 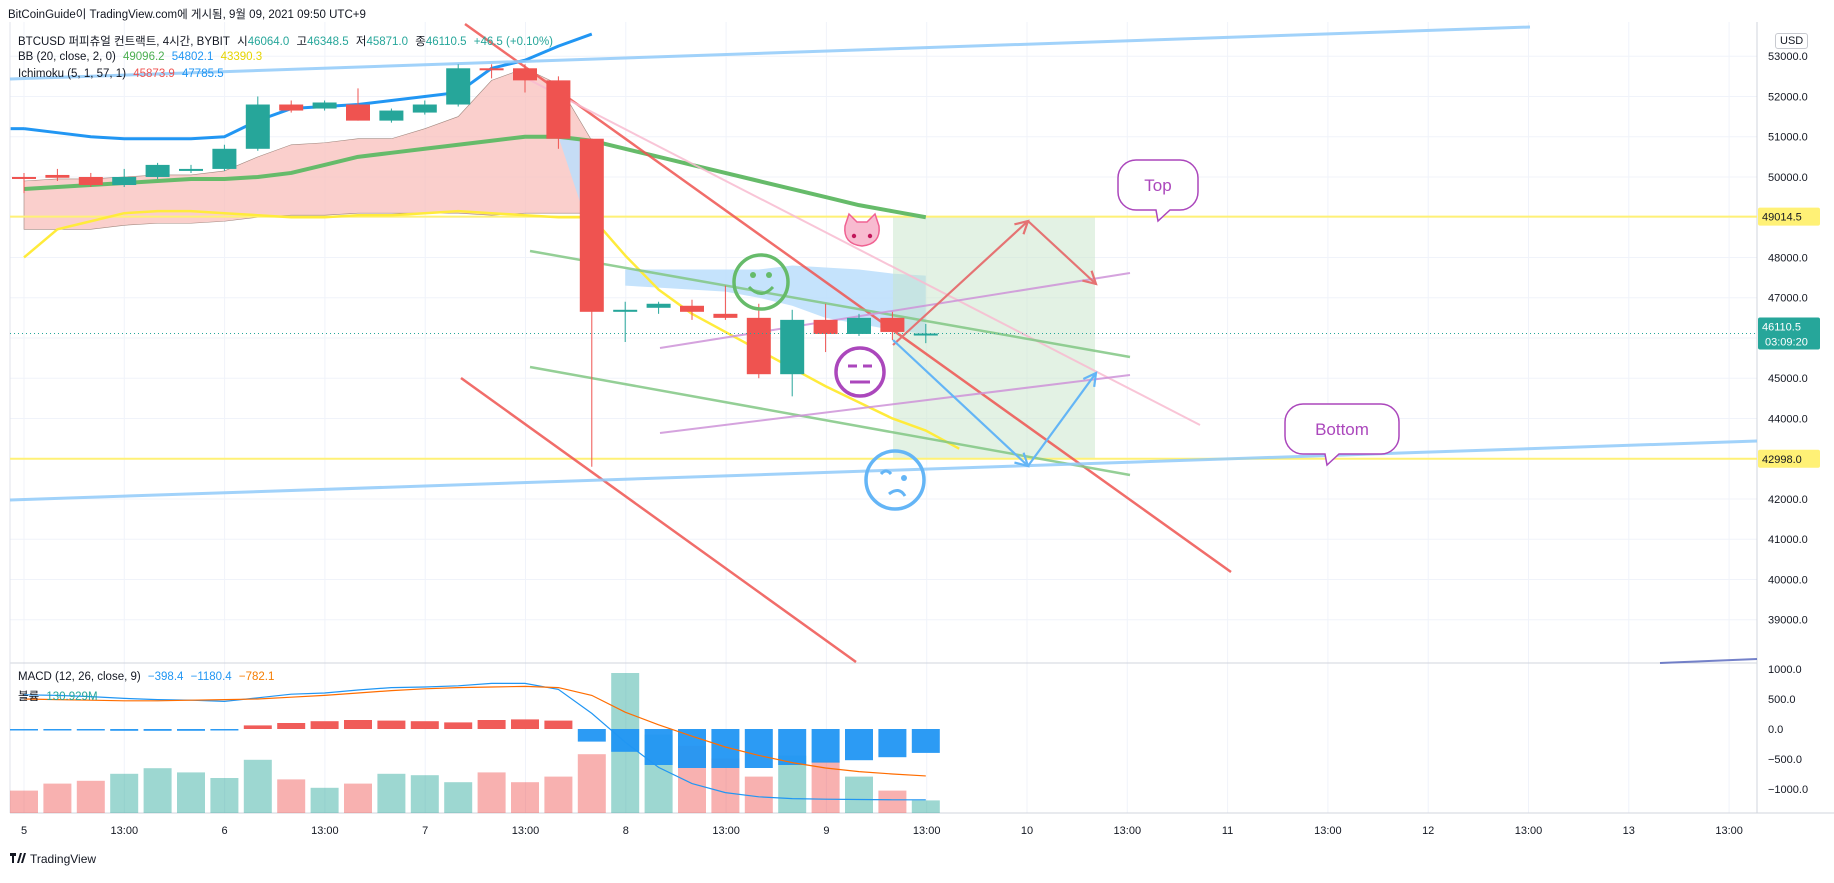 I want to click on bull-path-down-arrow, so click(x=1062, y=252).